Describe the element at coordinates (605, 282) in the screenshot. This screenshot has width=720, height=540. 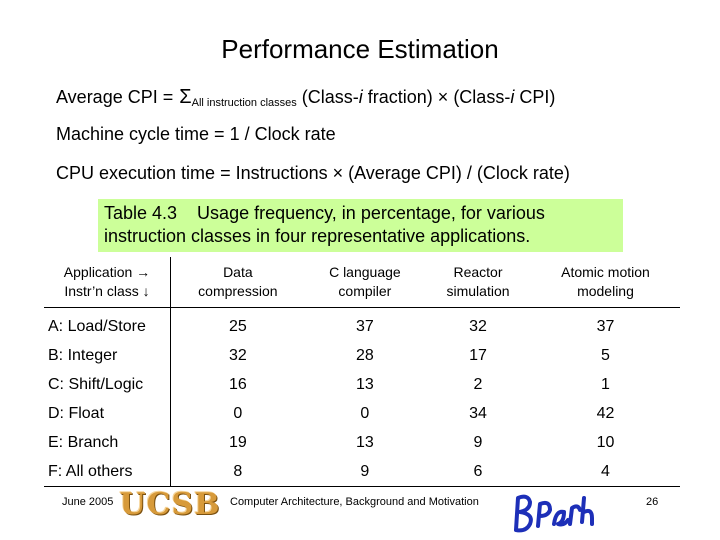
I see `column-header: Atomic motion modeling` at that location.